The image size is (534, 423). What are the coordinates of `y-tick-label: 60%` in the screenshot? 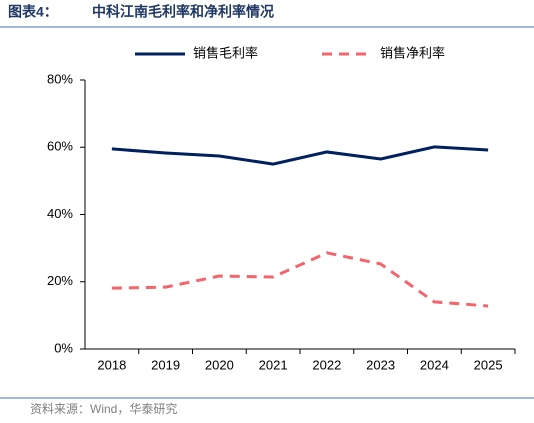 It's located at (60, 146).